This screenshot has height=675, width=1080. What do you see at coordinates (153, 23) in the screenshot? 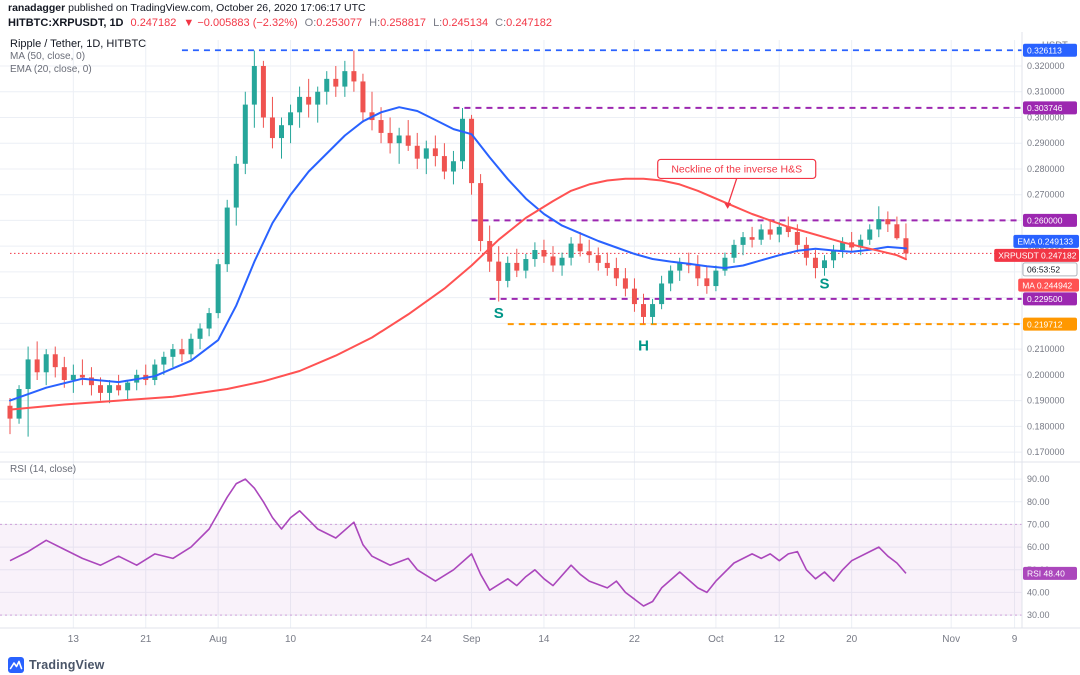
I see `last-price: 0.247182` at bounding box center [153, 23].